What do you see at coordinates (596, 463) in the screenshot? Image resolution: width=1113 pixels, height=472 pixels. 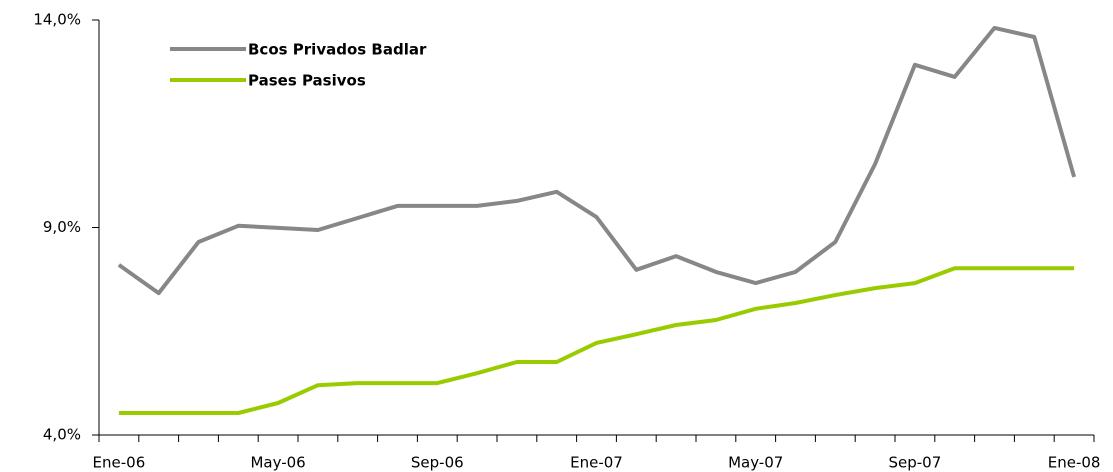 I see `x-tick-label: Ene-07` at bounding box center [596, 463].